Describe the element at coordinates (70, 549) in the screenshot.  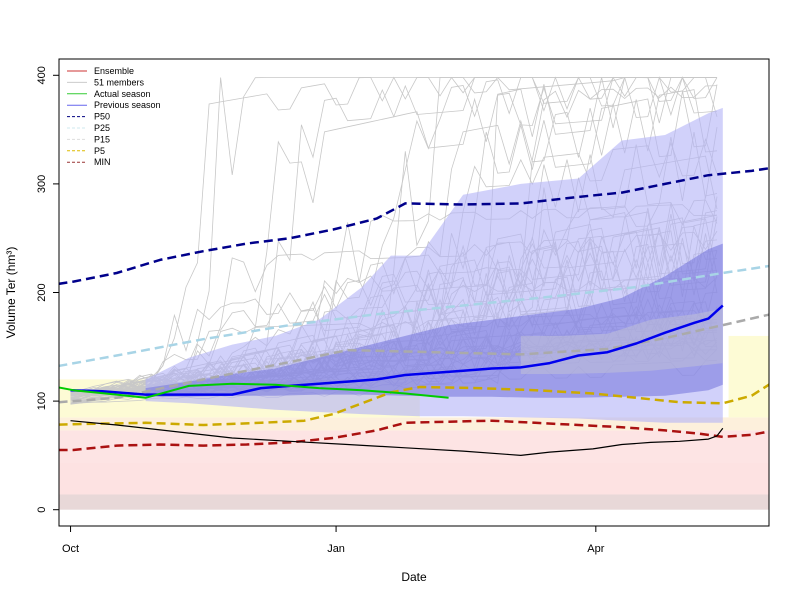
I see `x-tick-label: Oct` at that location.